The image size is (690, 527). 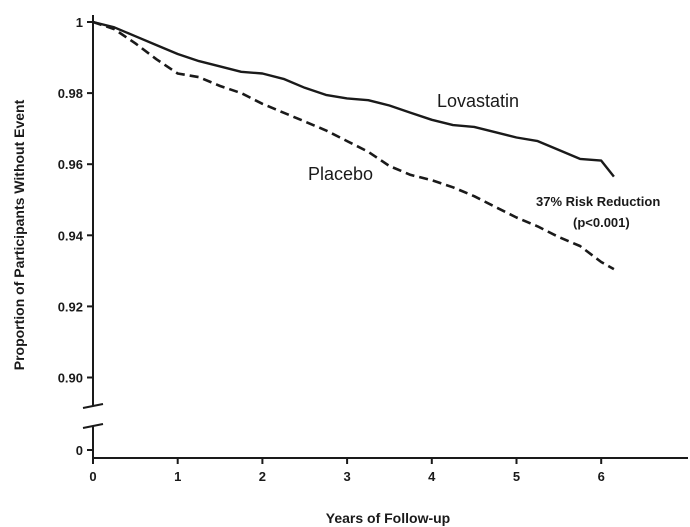 I want to click on x-tick-label: 4, so click(x=432, y=476).